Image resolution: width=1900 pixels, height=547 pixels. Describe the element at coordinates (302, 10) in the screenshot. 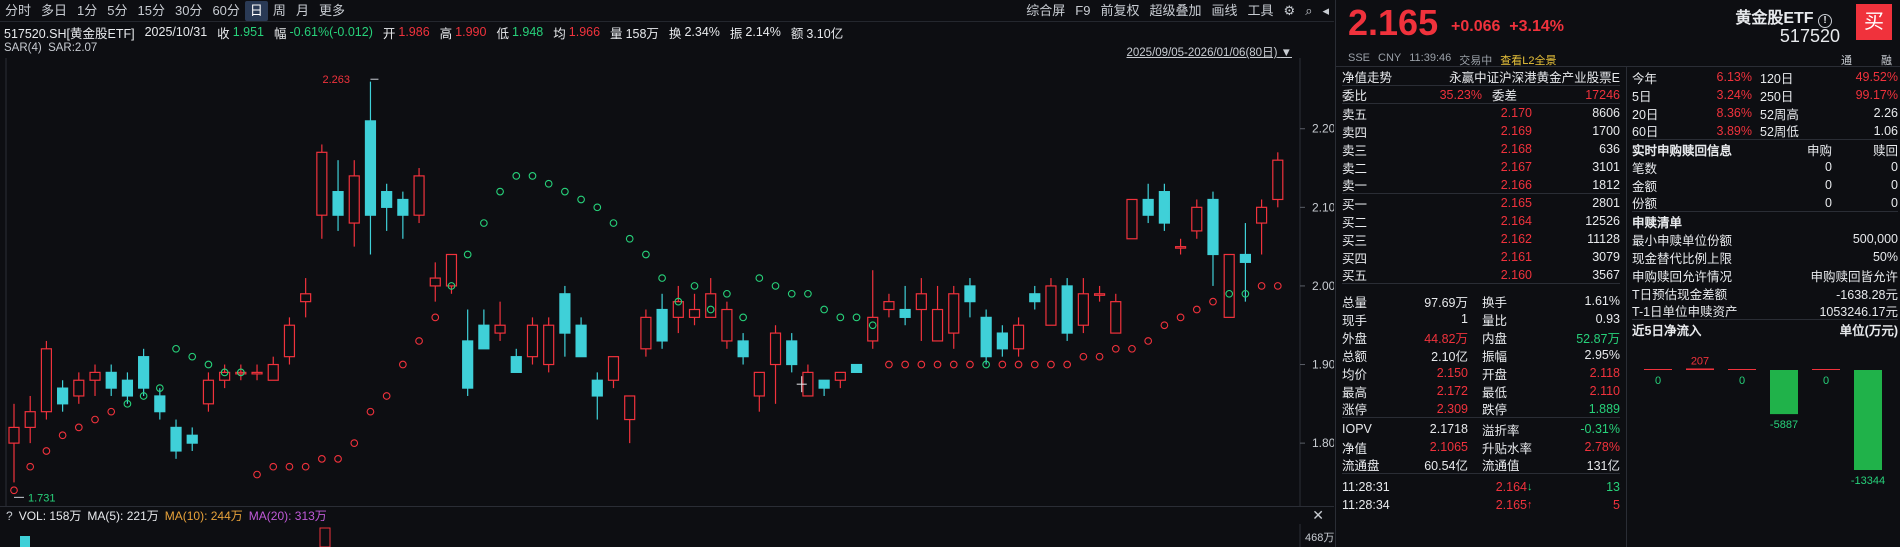

I see `period-tab-9: 月` at that location.